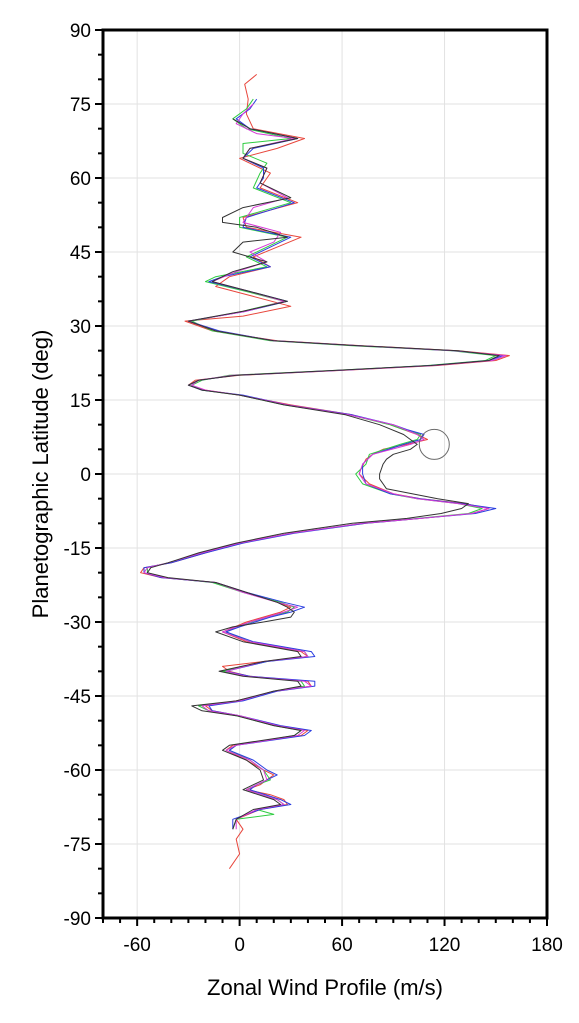  What do you see at coordinates (80, 253) in the screenshot?
I see `y-tick-label: 45` at bounding box center [80, 253].